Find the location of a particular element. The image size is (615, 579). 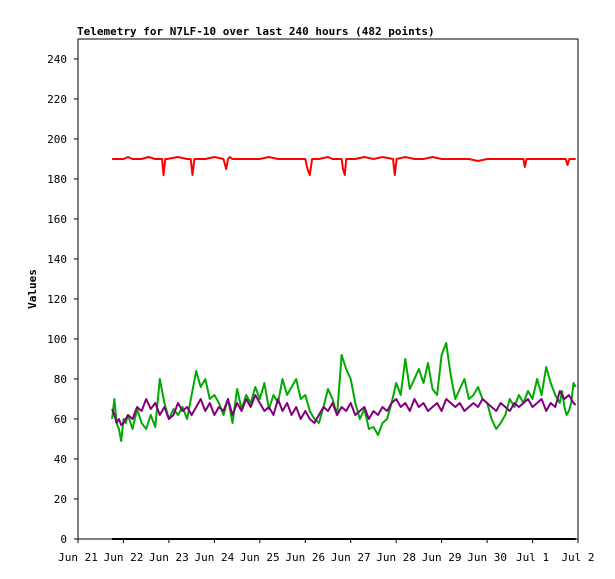

series-purple-line is located at coordinates (344, 408).